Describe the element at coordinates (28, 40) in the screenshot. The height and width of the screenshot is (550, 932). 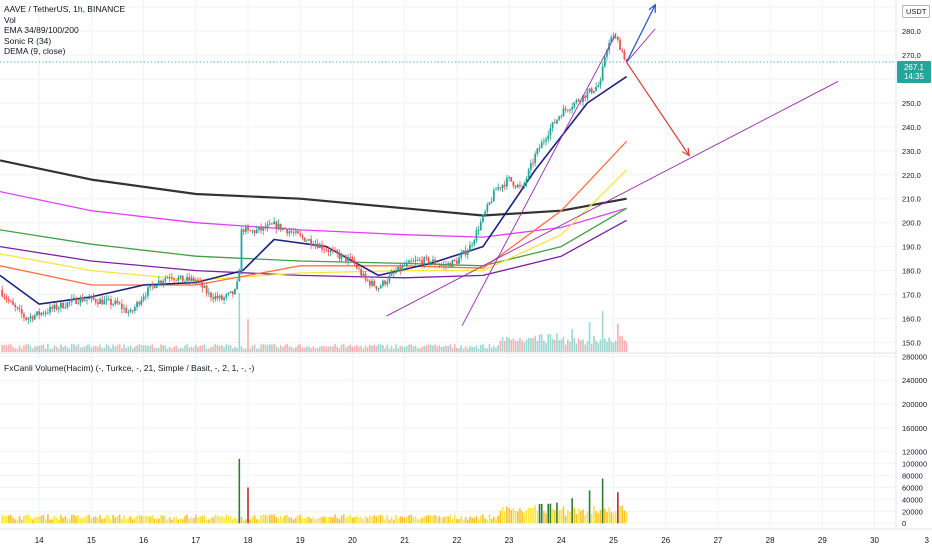
I see `legend-sonic: Sonic R (34)` at that location.